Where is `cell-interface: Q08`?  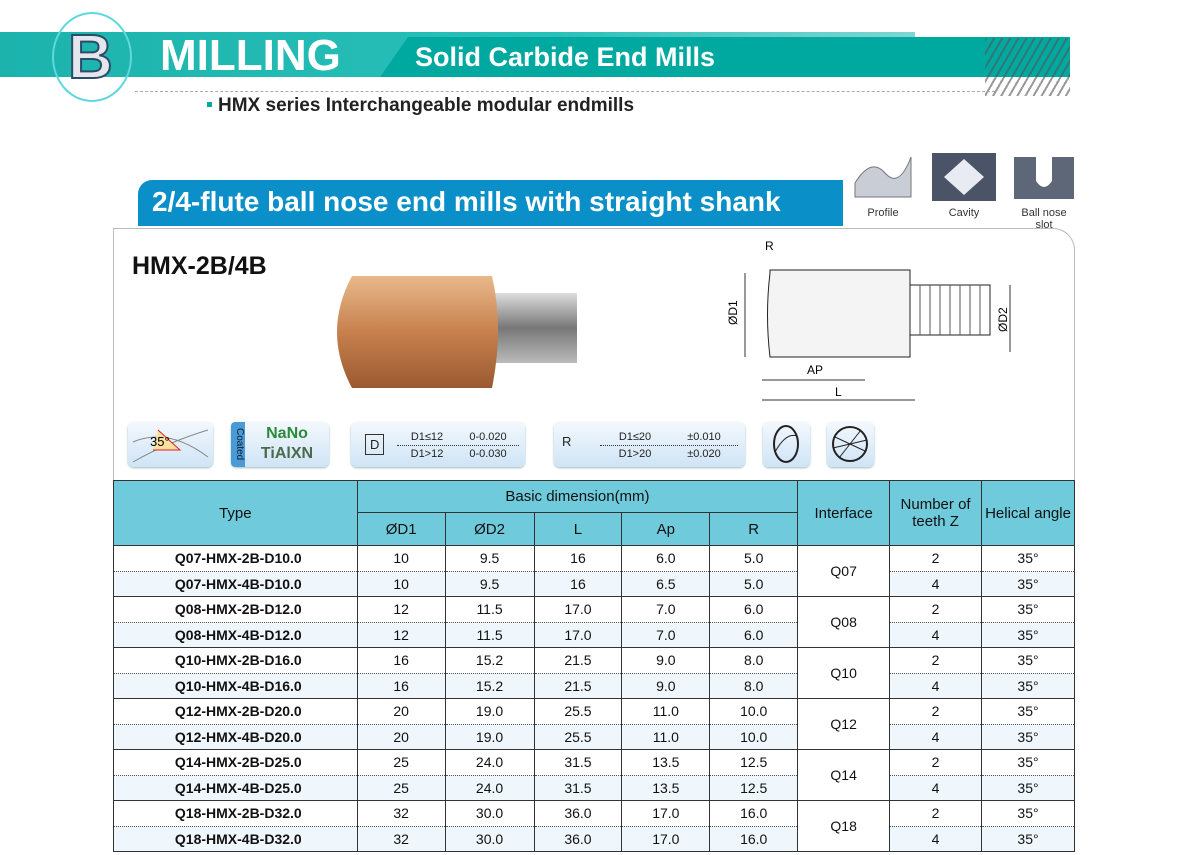 cell-interface: Q08 is located at coordinates (844, 622).